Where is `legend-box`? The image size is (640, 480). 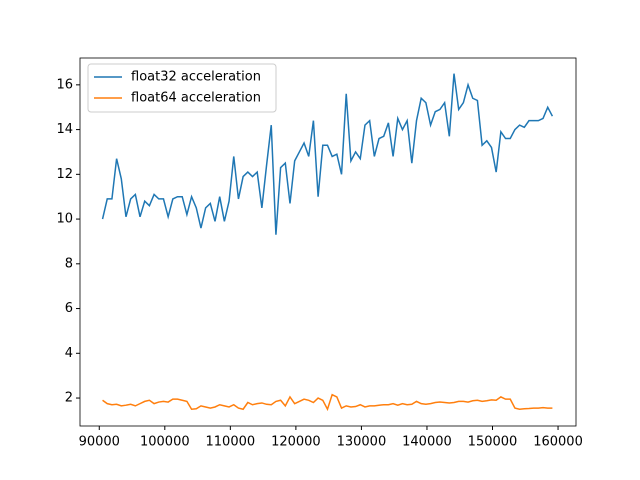 legend-box is located at coordinates (182, 88).